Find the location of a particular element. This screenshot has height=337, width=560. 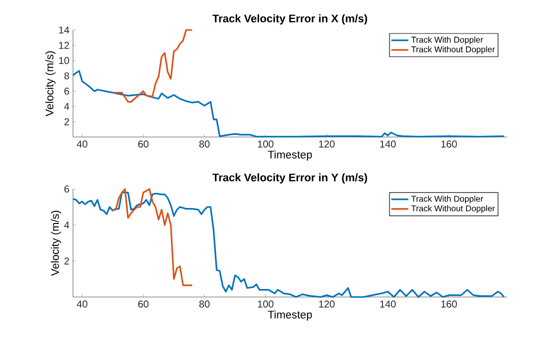

chart-title: Track Velocity Error in Y (m/s) is located at coordinates (290, 178).